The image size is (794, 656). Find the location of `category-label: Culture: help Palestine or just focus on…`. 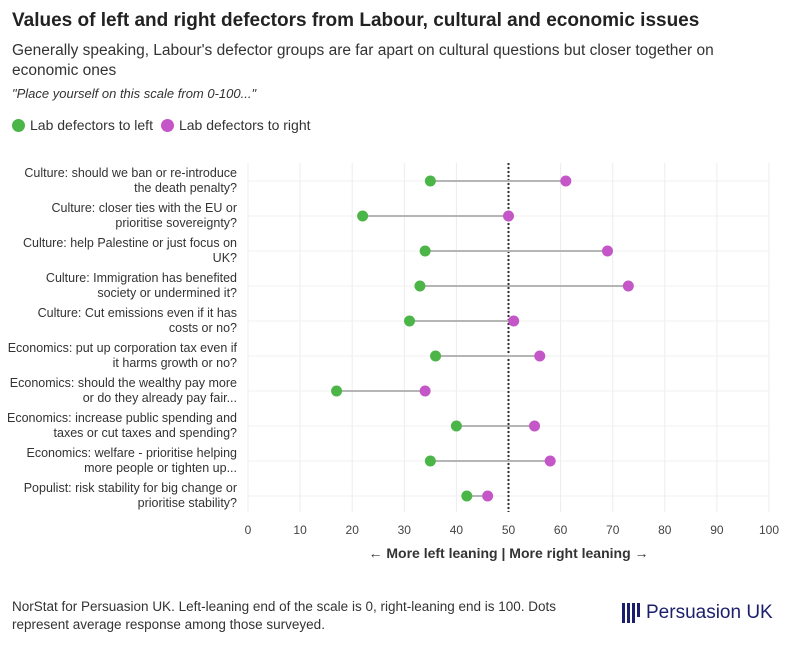

category-label: Culture: help Palestine or just focus on… is located at coordinates (129, 250).